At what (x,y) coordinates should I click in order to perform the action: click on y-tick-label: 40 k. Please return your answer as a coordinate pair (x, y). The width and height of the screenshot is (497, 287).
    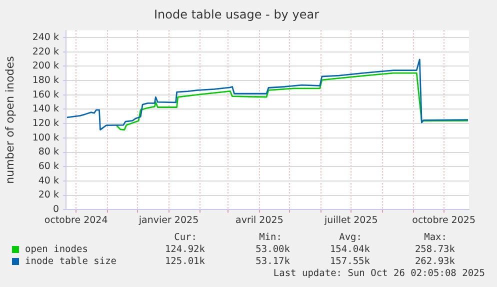
    Looking at the image, I should click on (49, 180).